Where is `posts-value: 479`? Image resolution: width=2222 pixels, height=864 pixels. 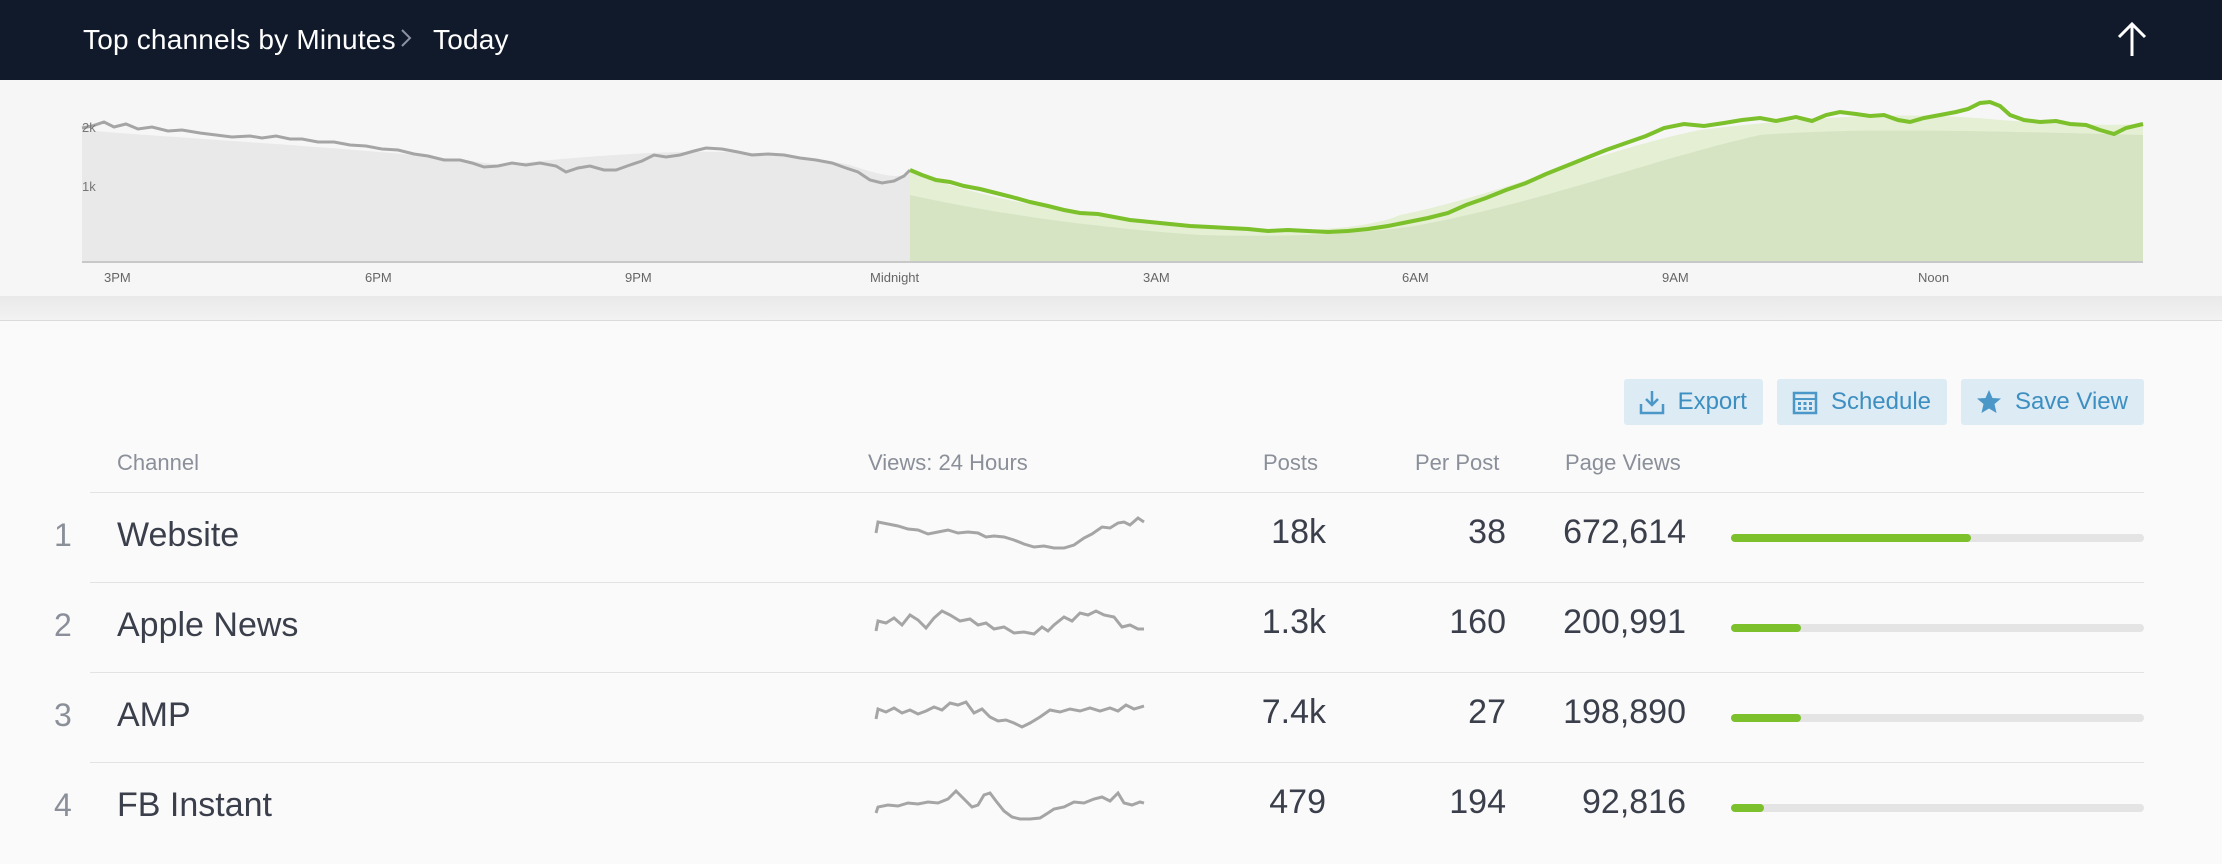 posts-value: 479 is located at coordinates (1297, 802).